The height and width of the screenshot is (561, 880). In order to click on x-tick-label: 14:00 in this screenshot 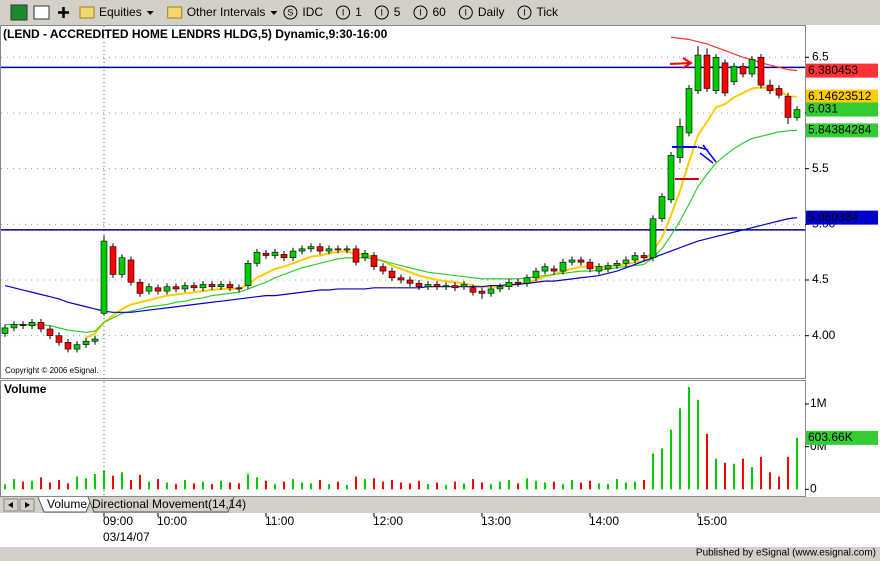, I will do `click(604, 521)`.